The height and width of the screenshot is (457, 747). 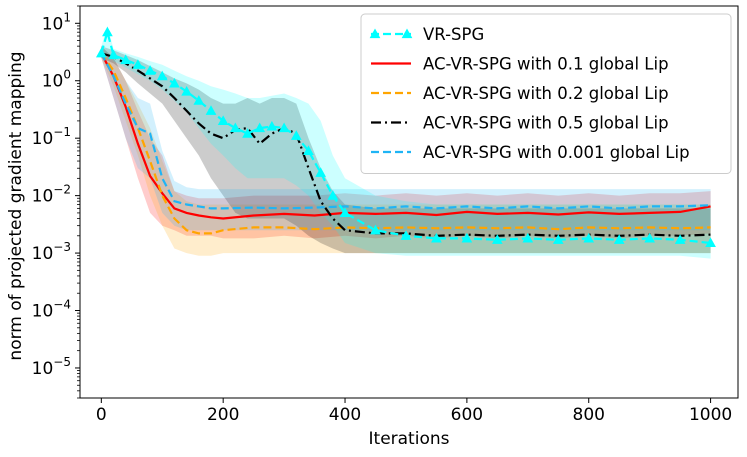 I want to click on y-axis-ticks: 10⁻⁵ 10⁻⁴ 10⁻³ 10⁻² 10⁻¹ 10⁰ 10¹, so click(x=56, y=202).